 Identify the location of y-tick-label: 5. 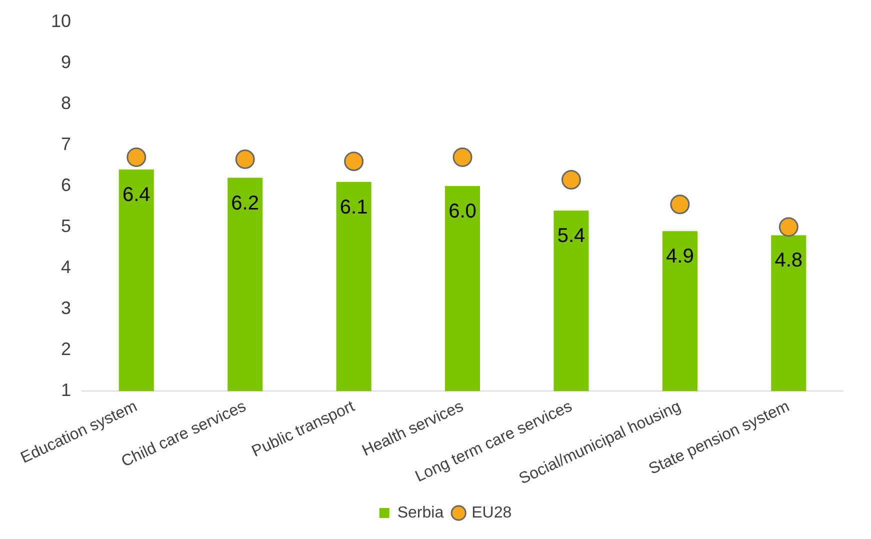
(66, 226).